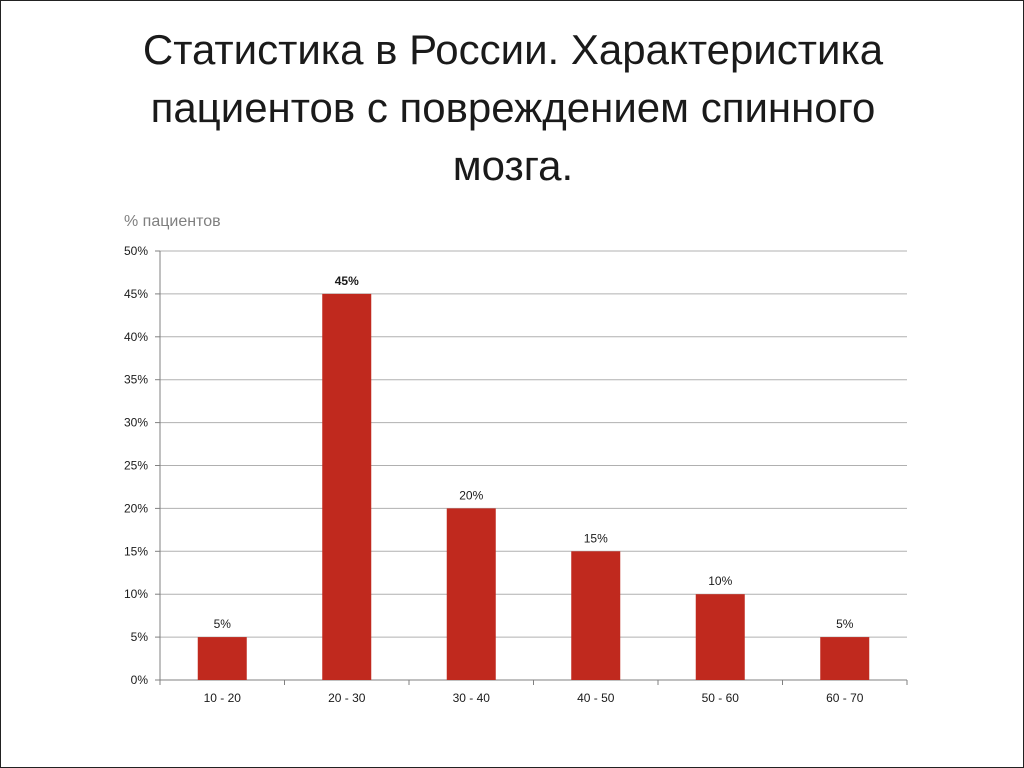  I want to click on data-label: 10%, so click(720, 581).